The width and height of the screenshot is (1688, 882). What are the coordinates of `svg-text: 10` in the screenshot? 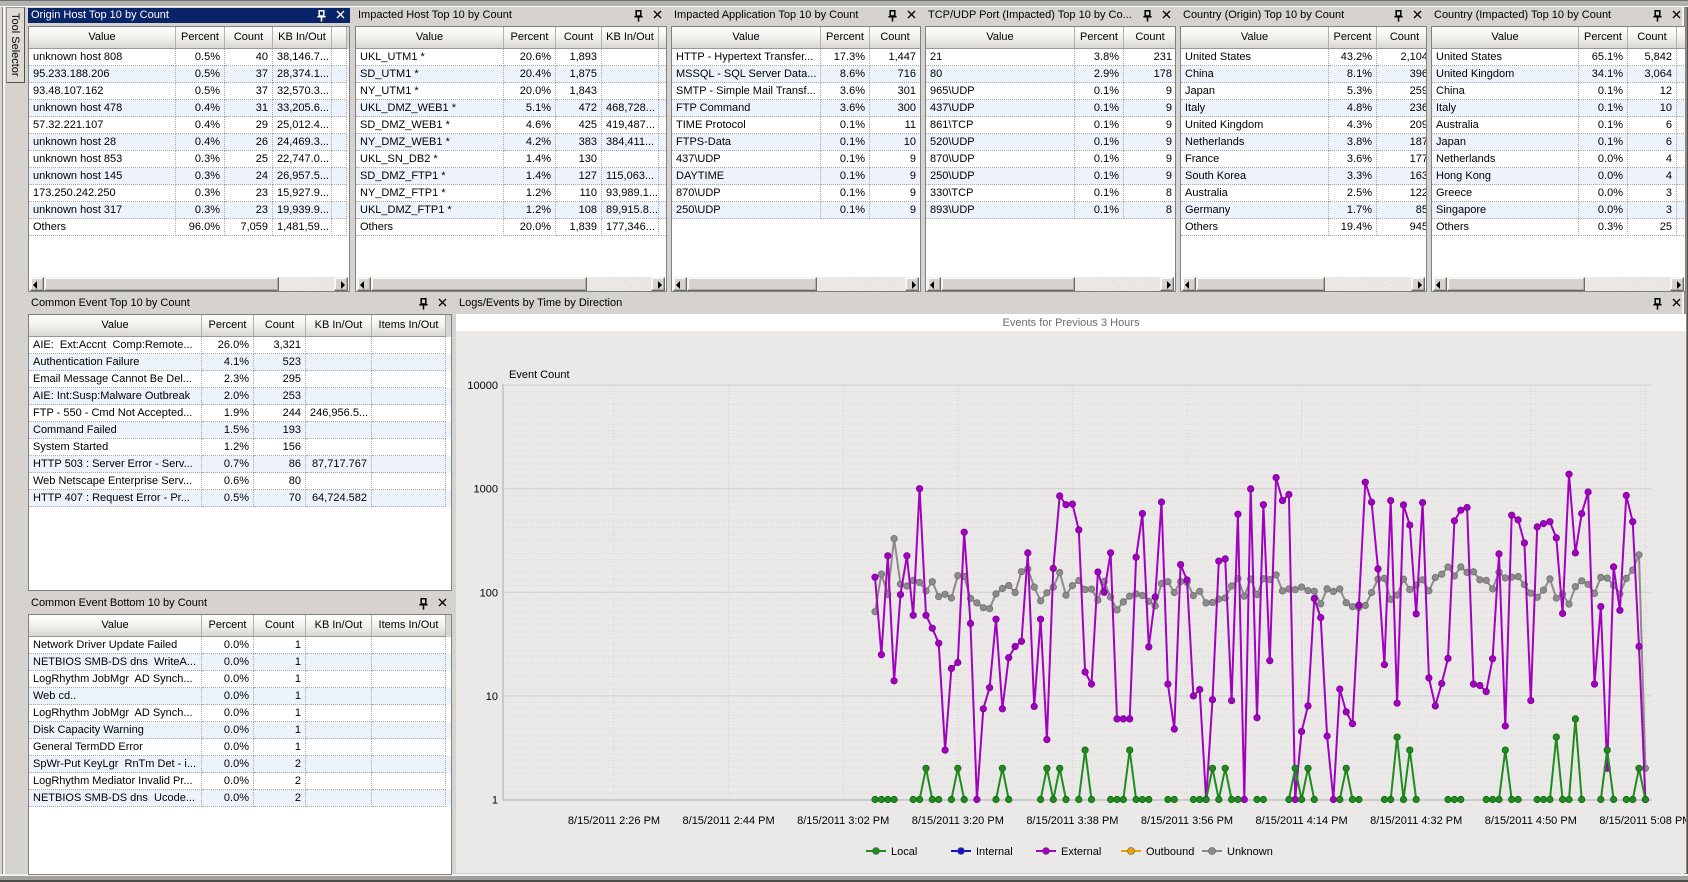 It's located at (492, 697).